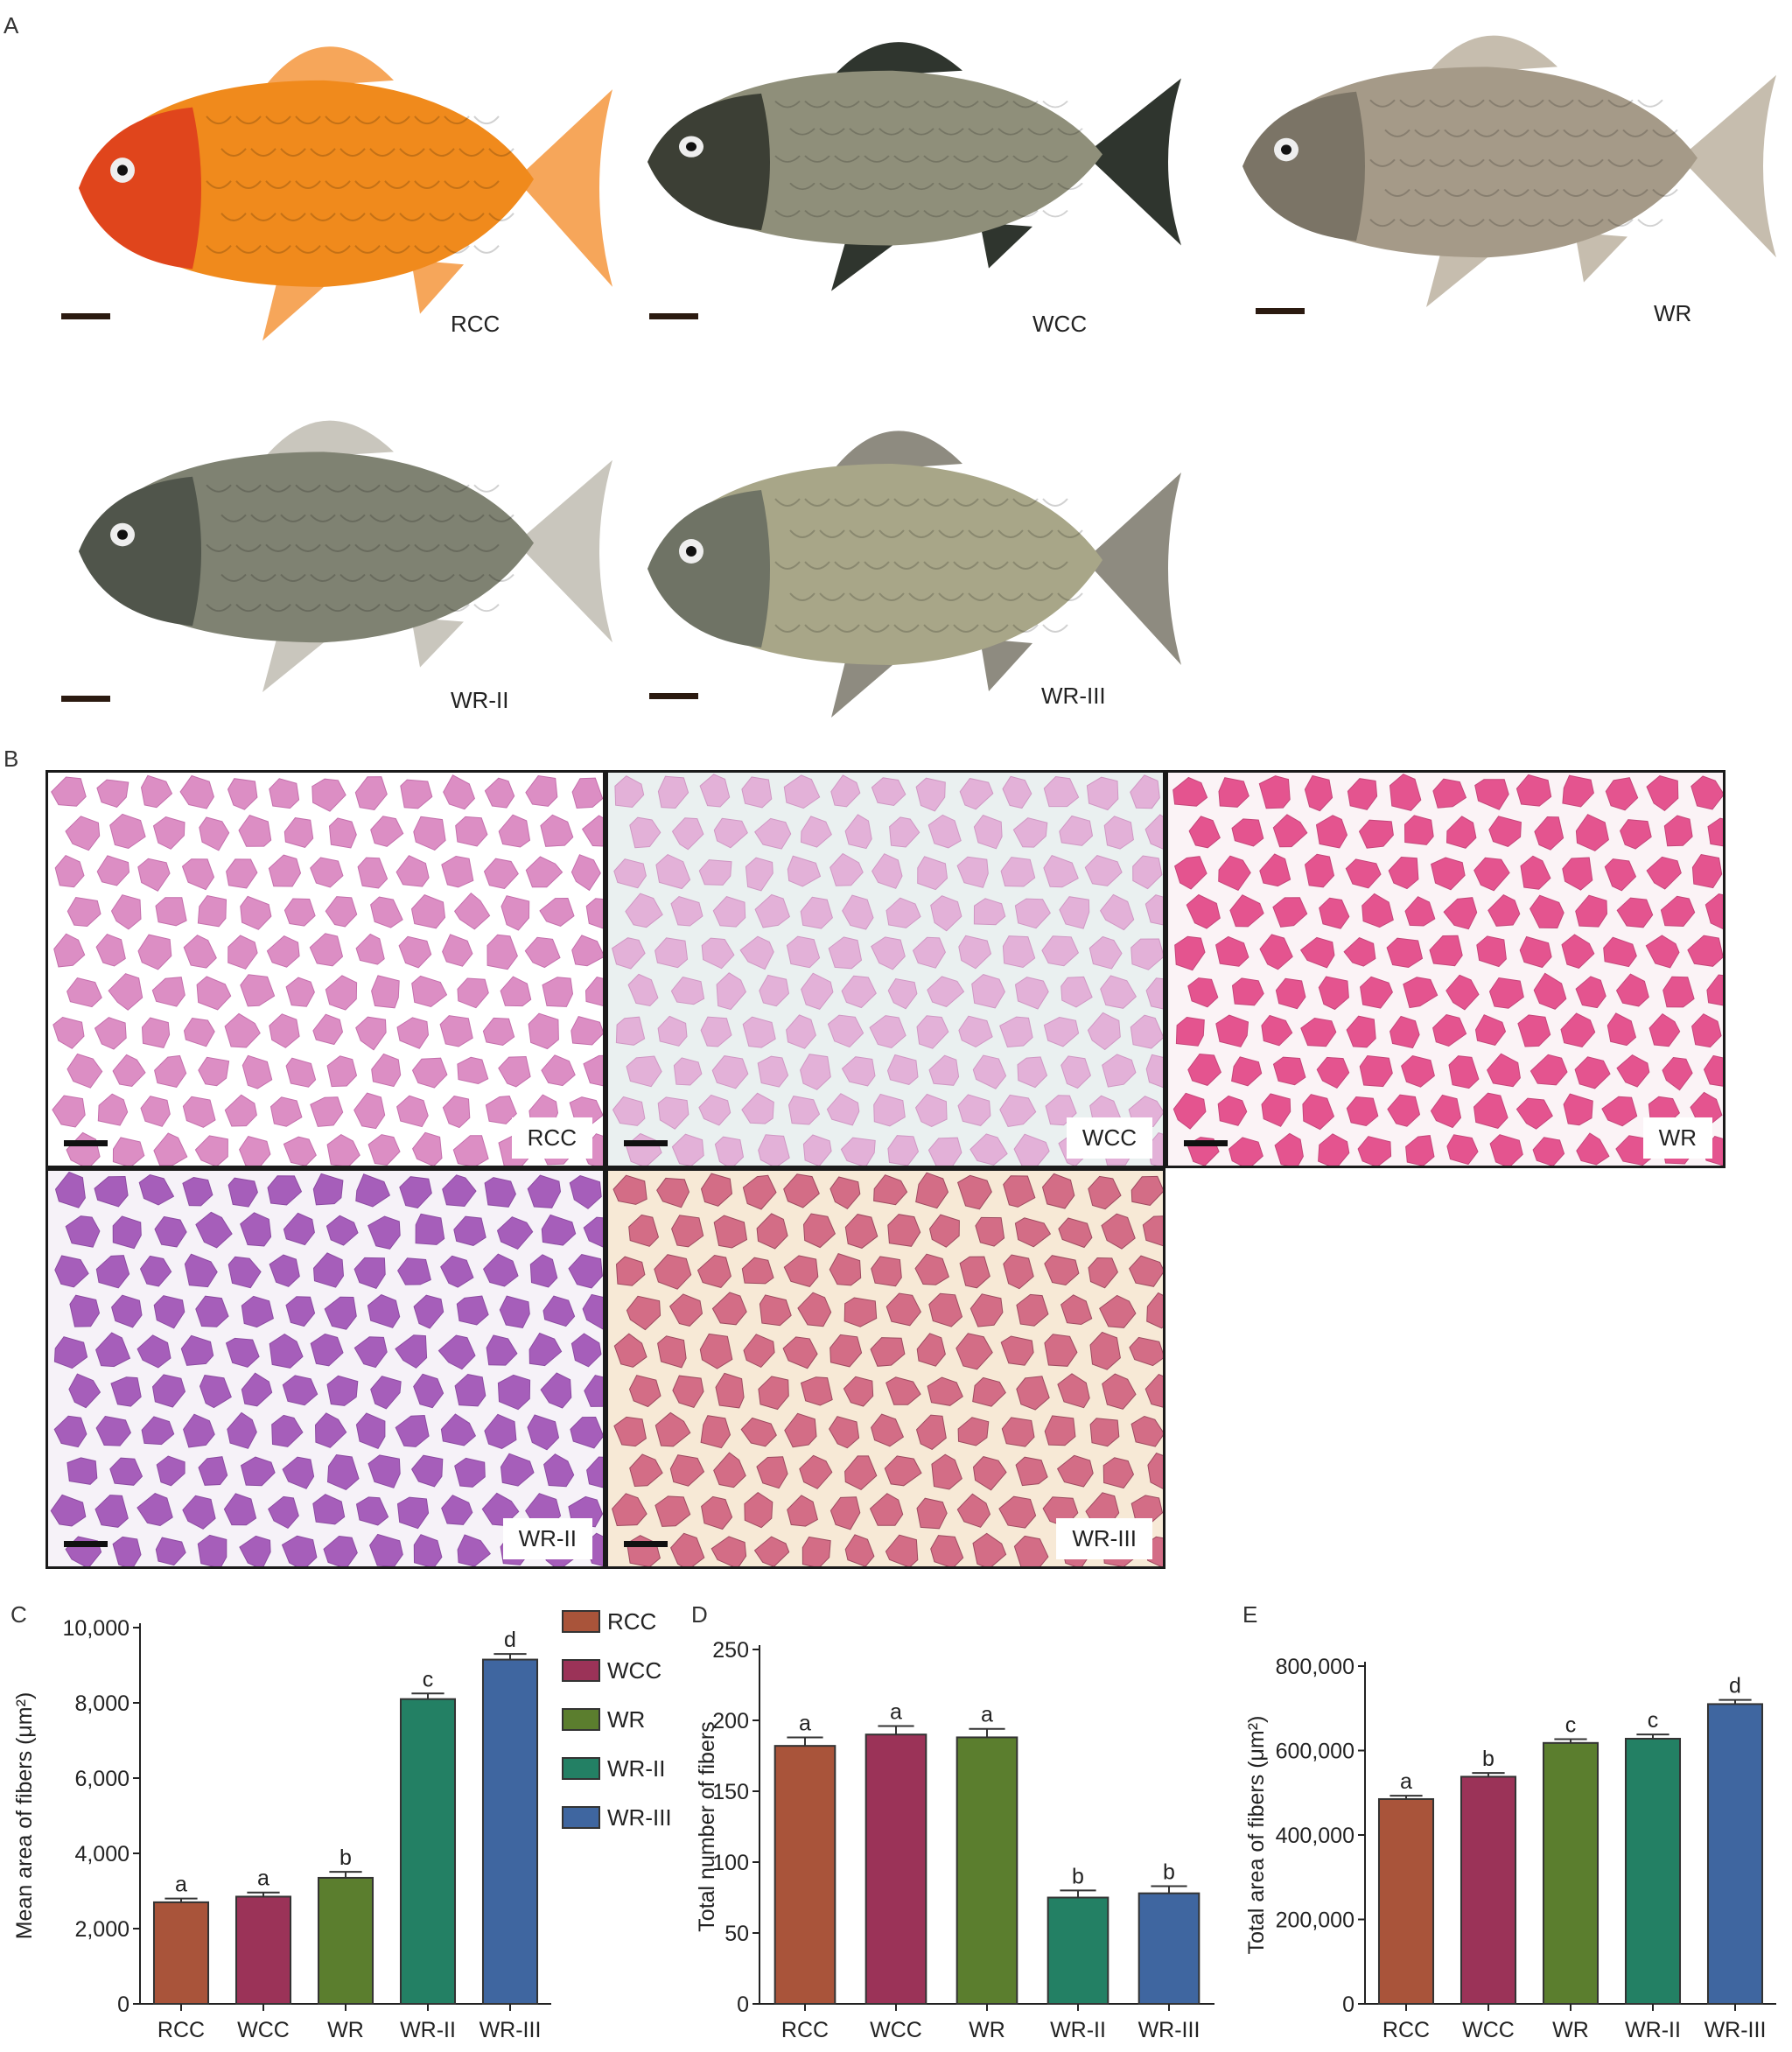 The width and height of the screenshot is (1792, 2052). I want to click on tail-fin, so click(1133, 162).